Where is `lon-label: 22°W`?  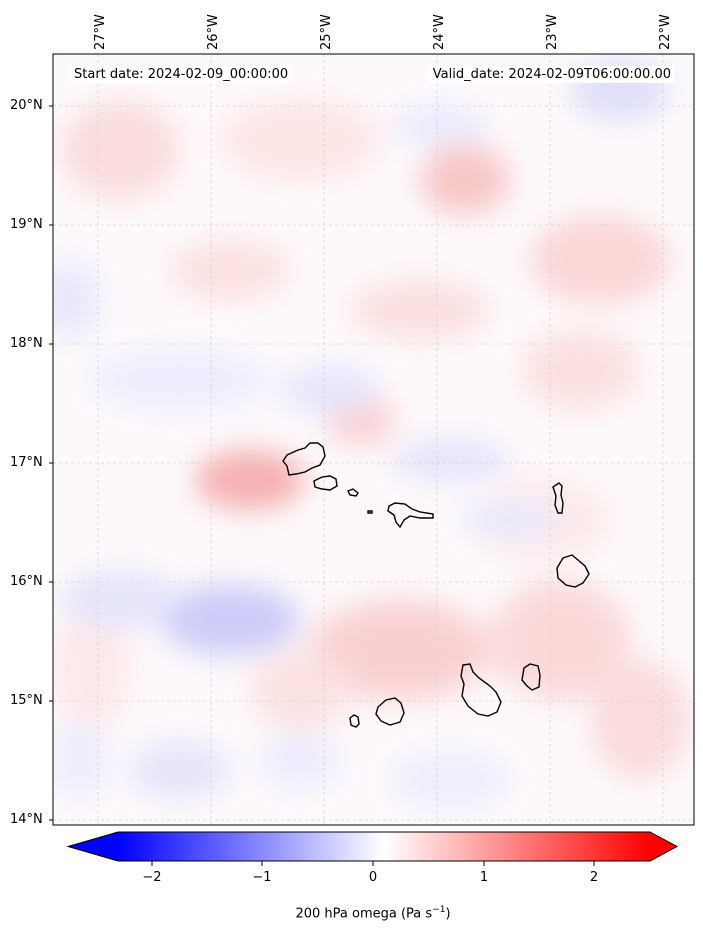 lon-label: 22°W is located at coordinates (665, 32).